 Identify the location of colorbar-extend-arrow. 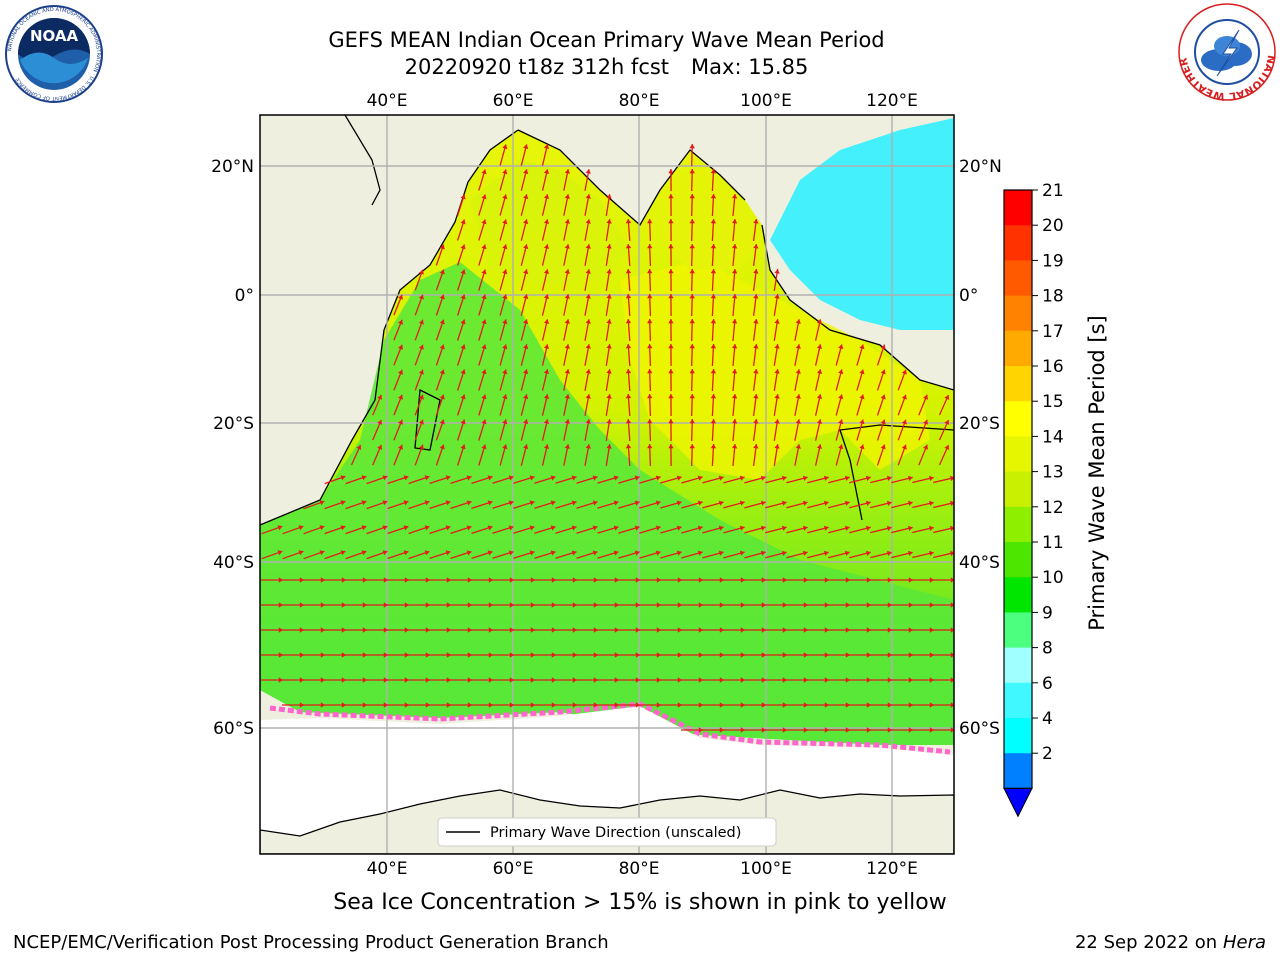
(1018, 802).